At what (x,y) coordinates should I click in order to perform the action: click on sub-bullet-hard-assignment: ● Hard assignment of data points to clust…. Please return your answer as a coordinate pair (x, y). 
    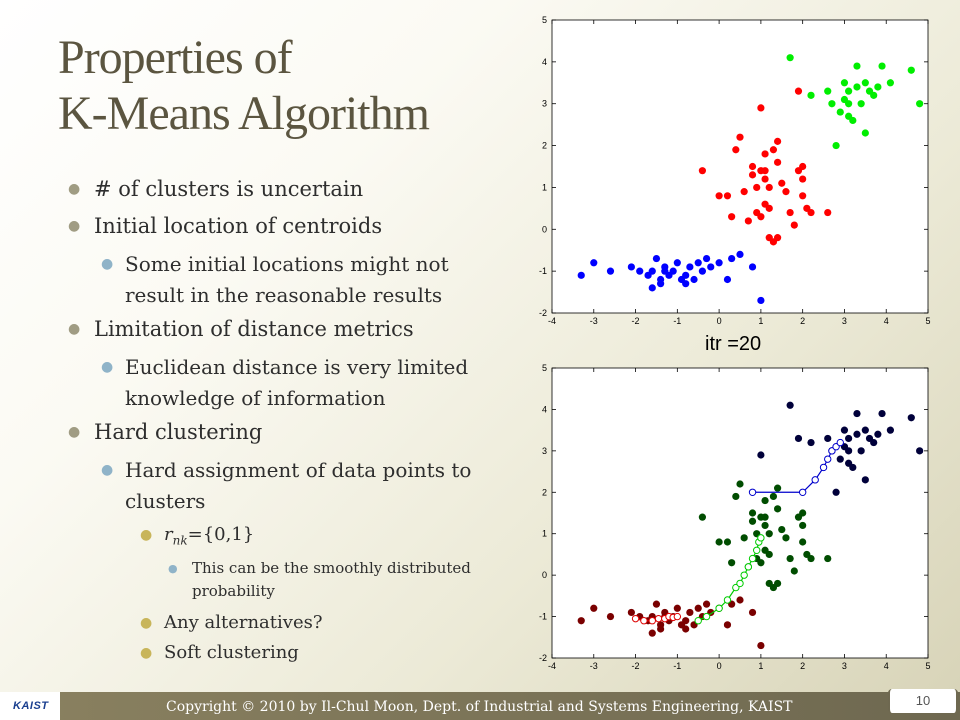
    Looking at the image, I should click on (288, 486).